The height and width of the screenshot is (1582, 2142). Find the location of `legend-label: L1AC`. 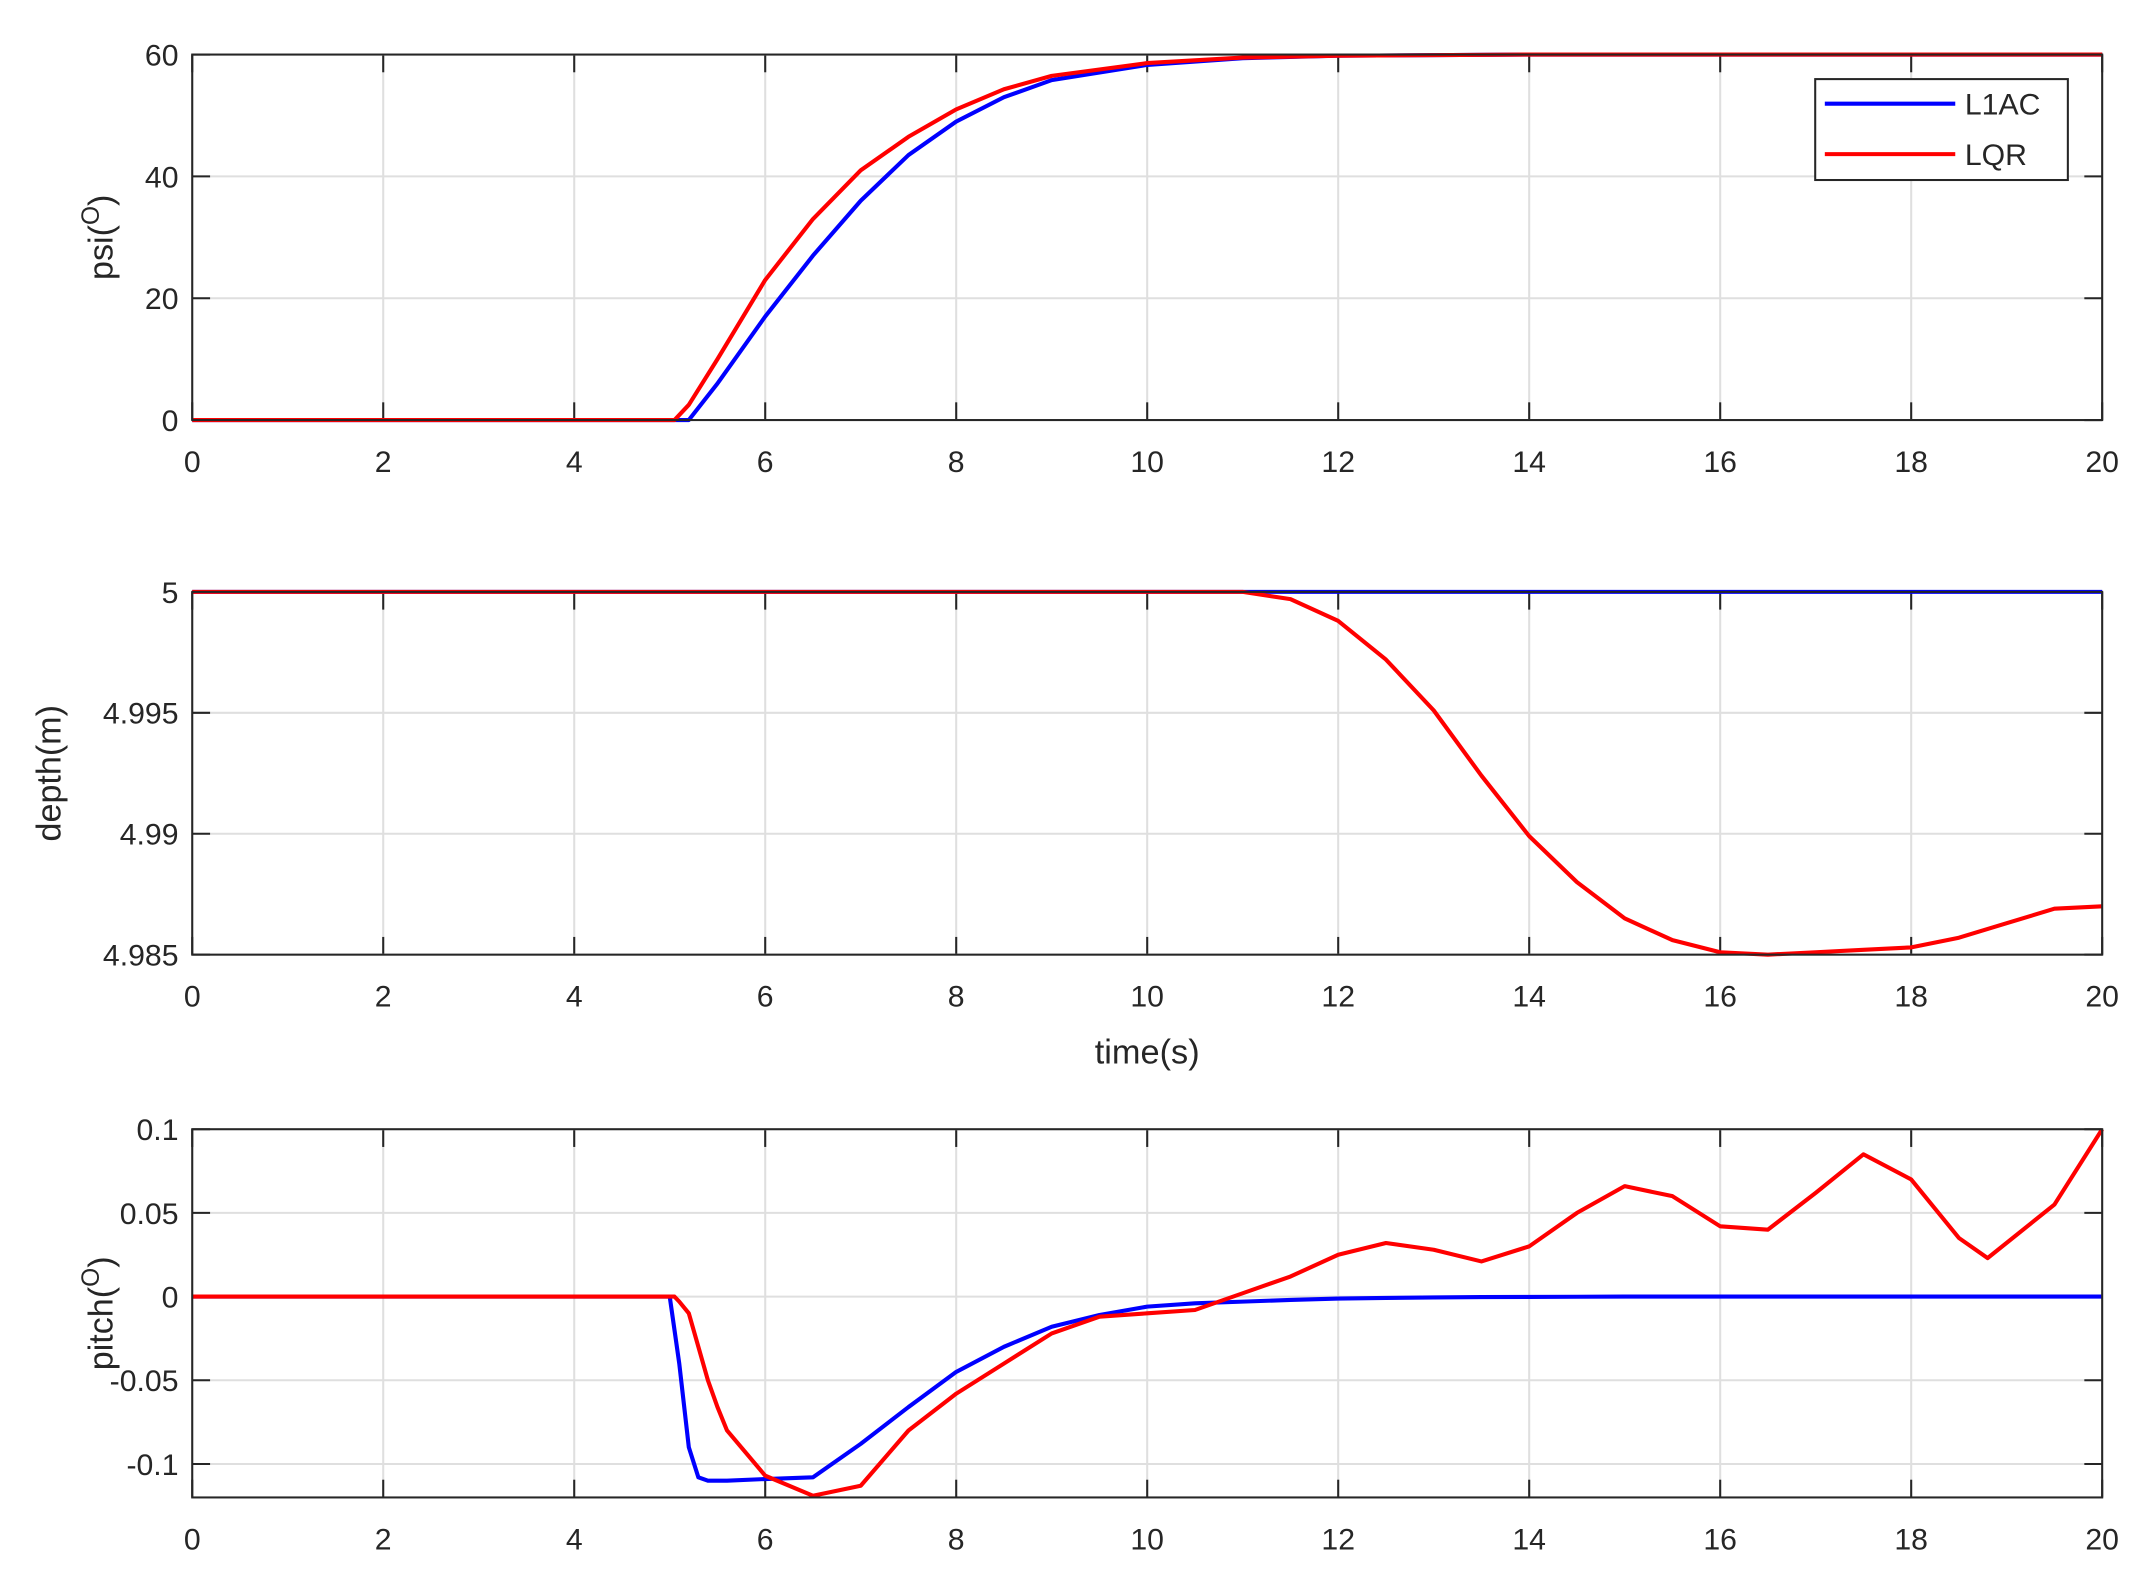

legend-label: L1AC is located at coordinates (2003, 105).